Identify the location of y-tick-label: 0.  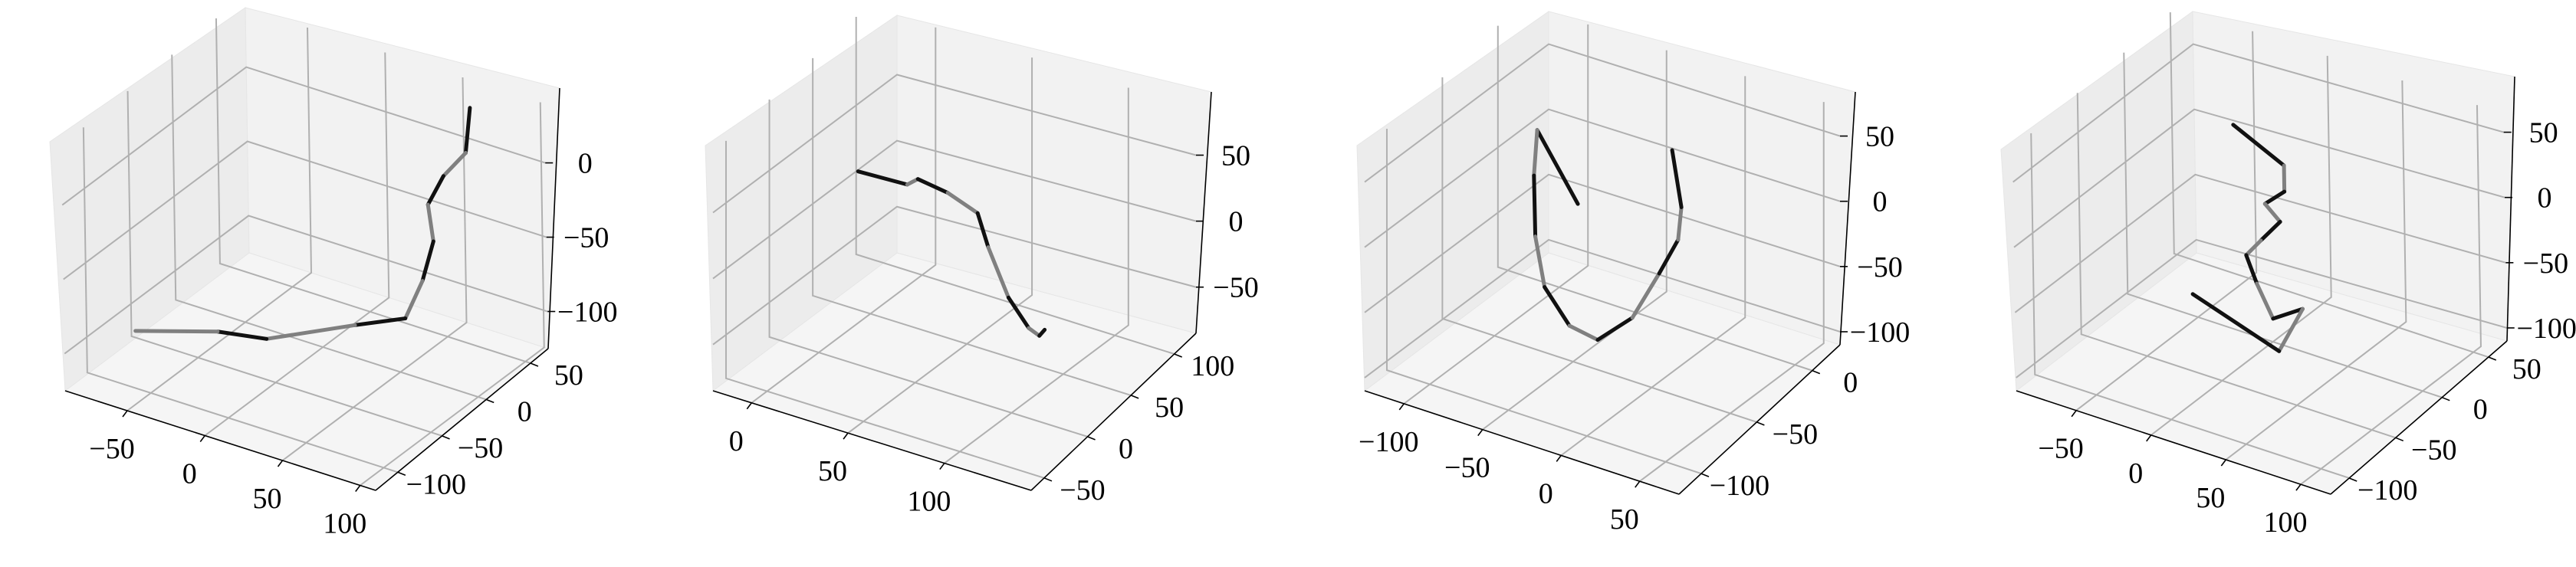
(1850, 383).